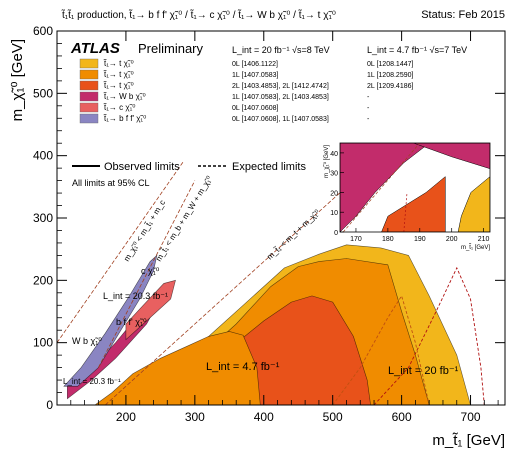  What do you see at coordinates (388, 239) in the screenshot?
I see `inset-x-tick-label: 180` at bounding box center [388, 239].